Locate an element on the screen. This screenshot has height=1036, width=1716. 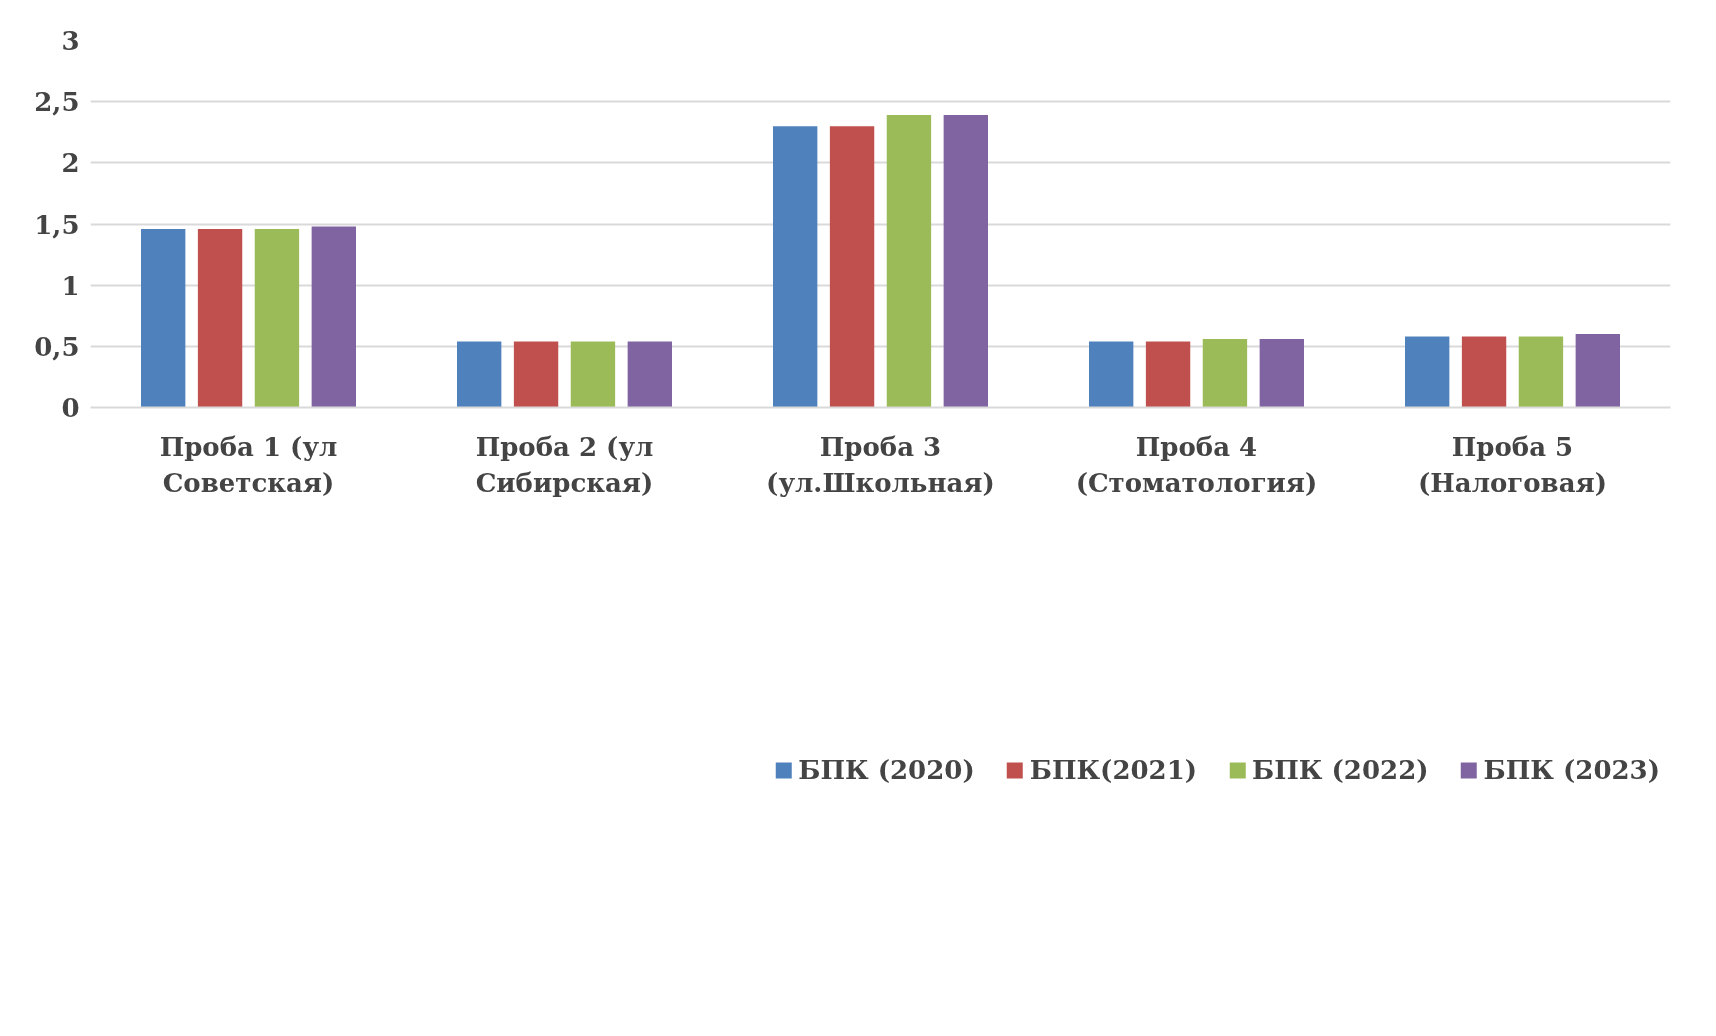
legend-label: БПК(2021) is located at coordinates (1113, 770).